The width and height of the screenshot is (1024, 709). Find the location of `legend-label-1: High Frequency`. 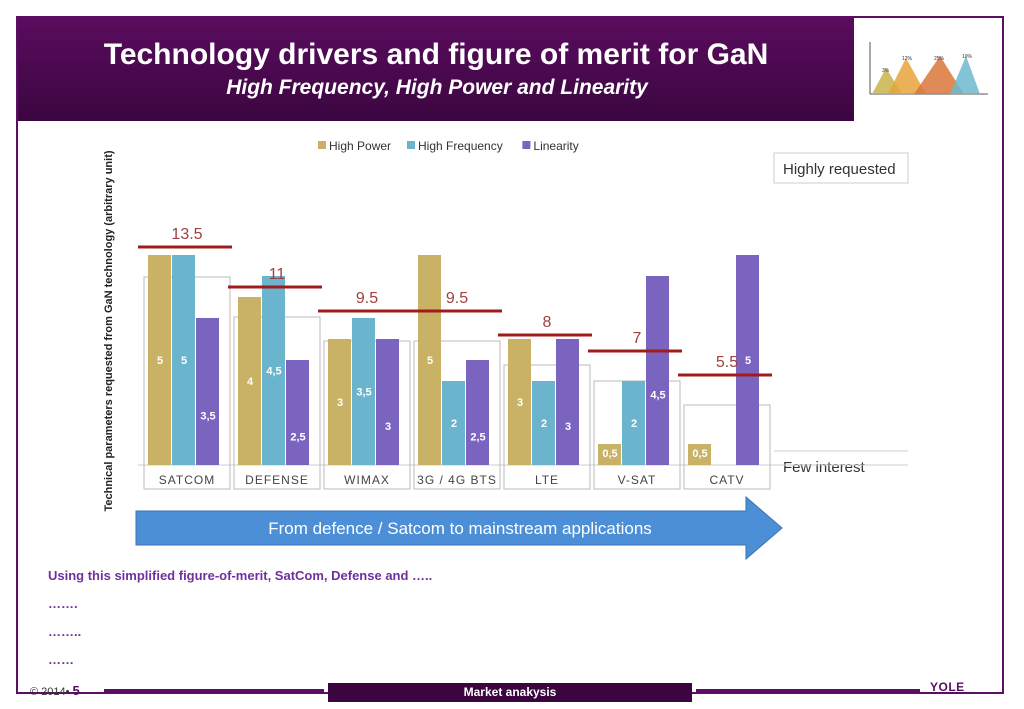

legend-label-1: High Frequency is located at coordinates (460, 146).